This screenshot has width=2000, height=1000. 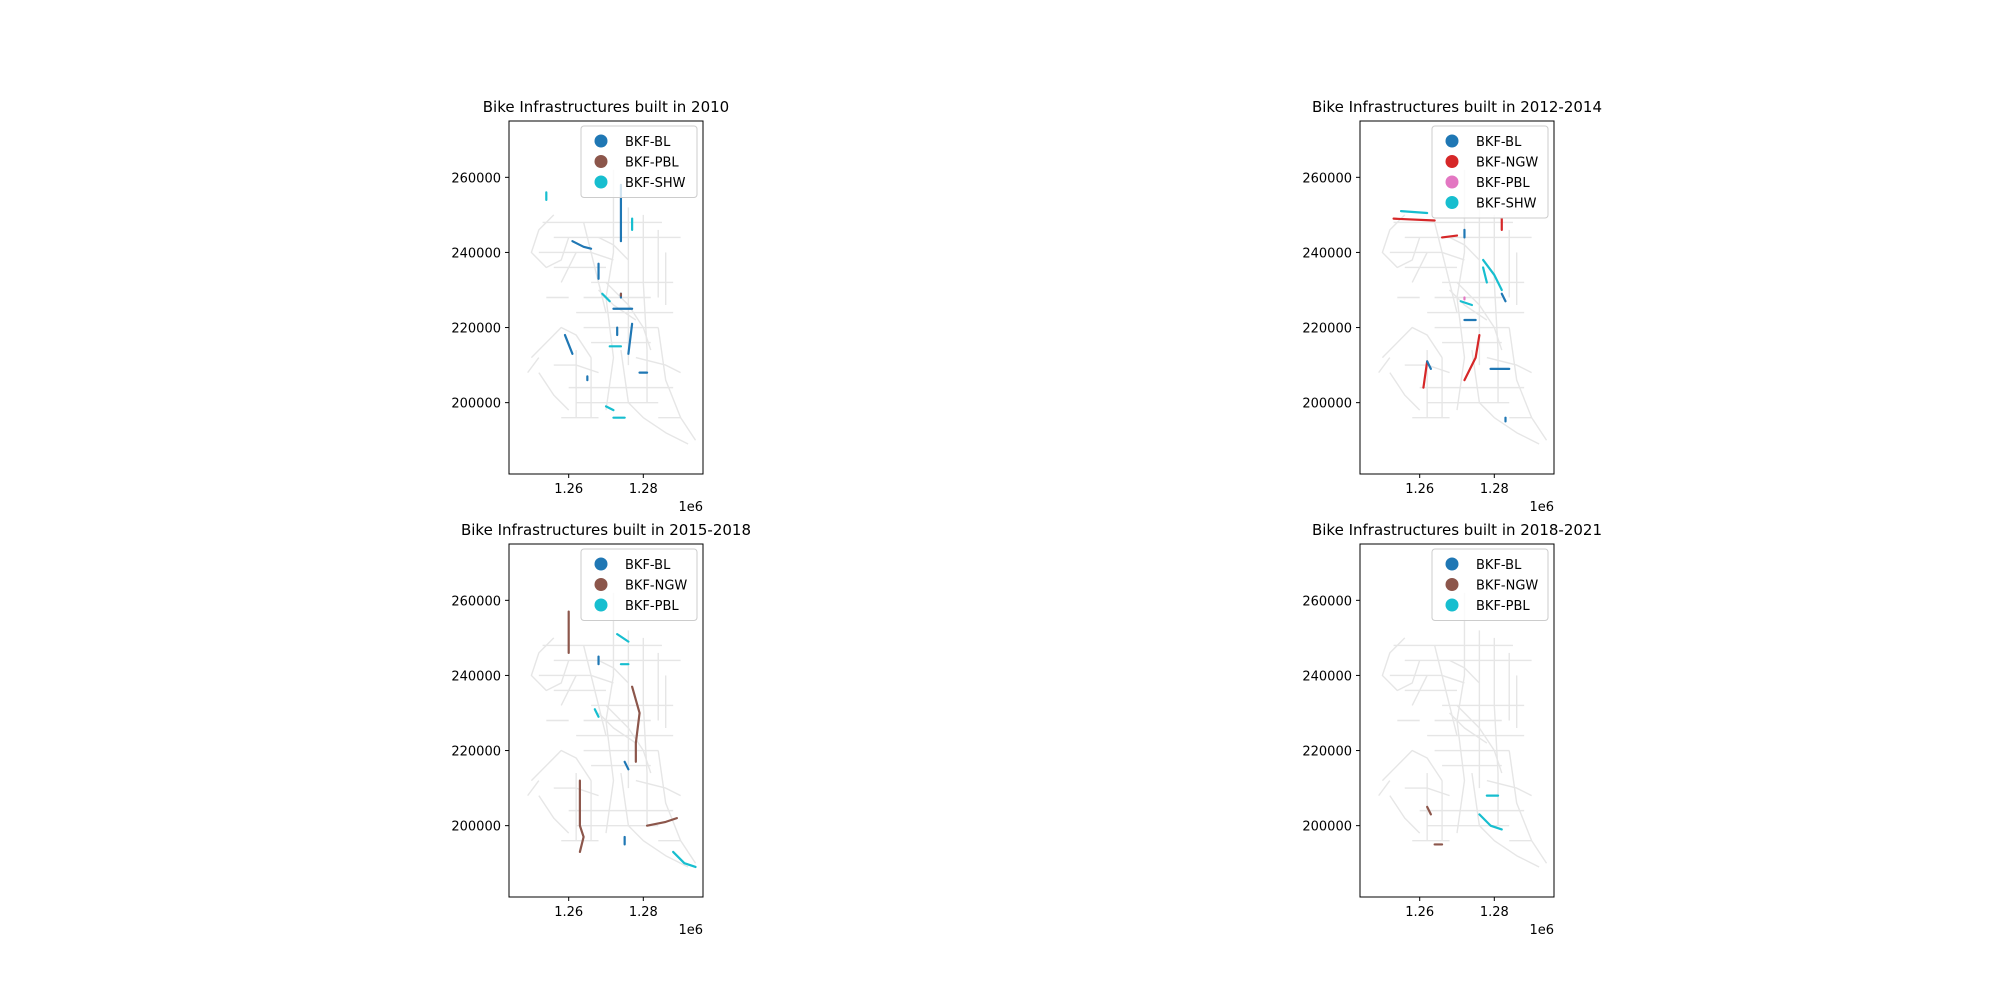 What do you see at coordinates (476, 601) in the screenshot?
I see `y-tick-label: 260000` at bounding box center [476, 601].